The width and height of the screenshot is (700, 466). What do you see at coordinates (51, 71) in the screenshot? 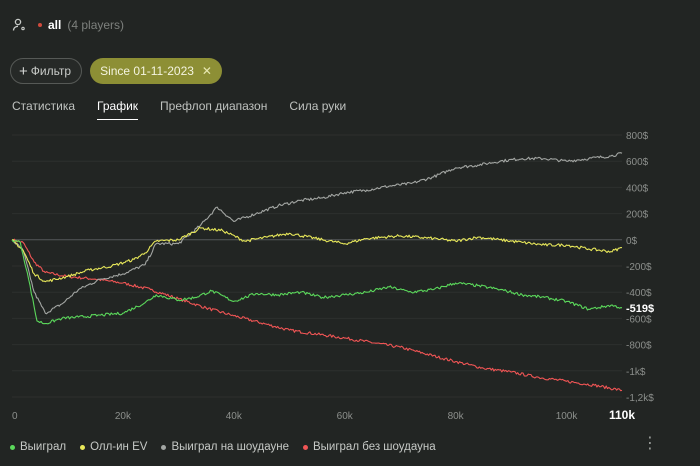
I see `add-filter-label: Фильтр` at bounding box center [51, 71].